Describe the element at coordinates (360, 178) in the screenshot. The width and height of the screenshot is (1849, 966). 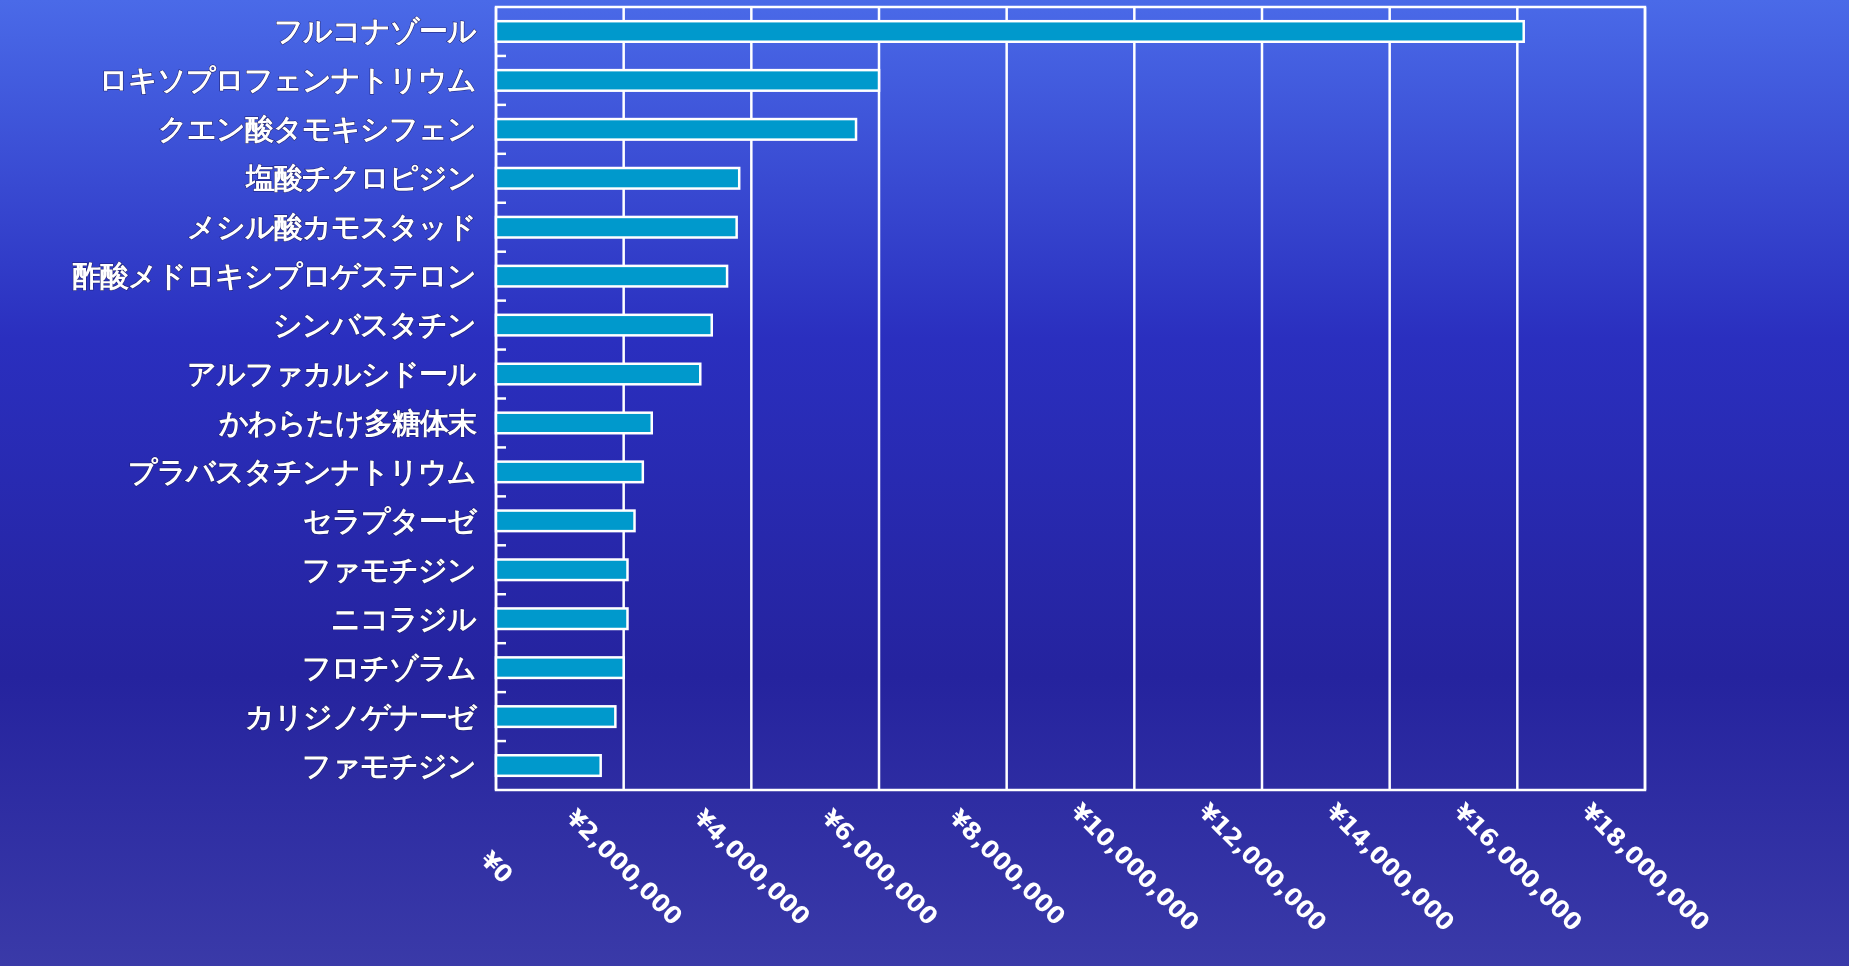
I see `y-tick-label: 塩酸チクロピジン` at that location.